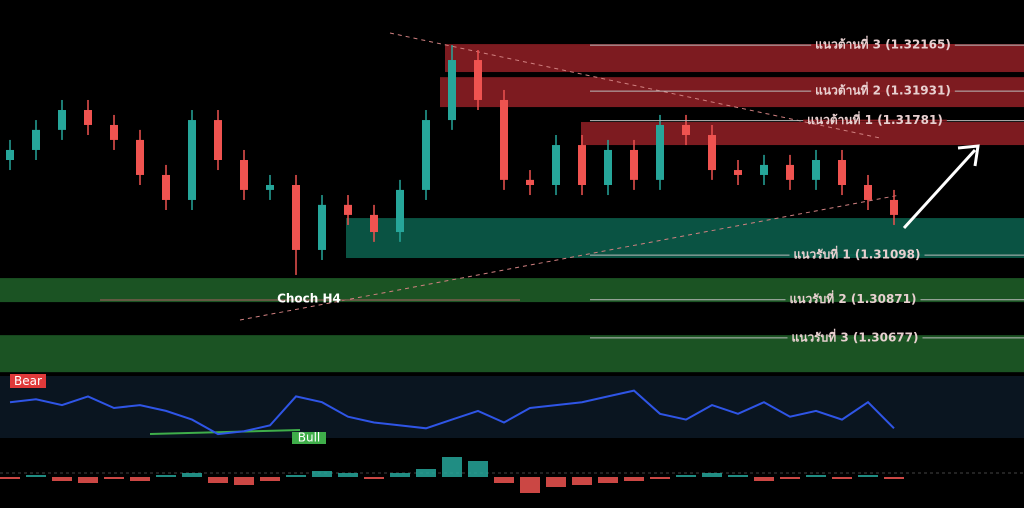  What do you see at coordinates (452, 412) in the screenshot?
I see `oscillator-line` at bounding box center [452, 412].